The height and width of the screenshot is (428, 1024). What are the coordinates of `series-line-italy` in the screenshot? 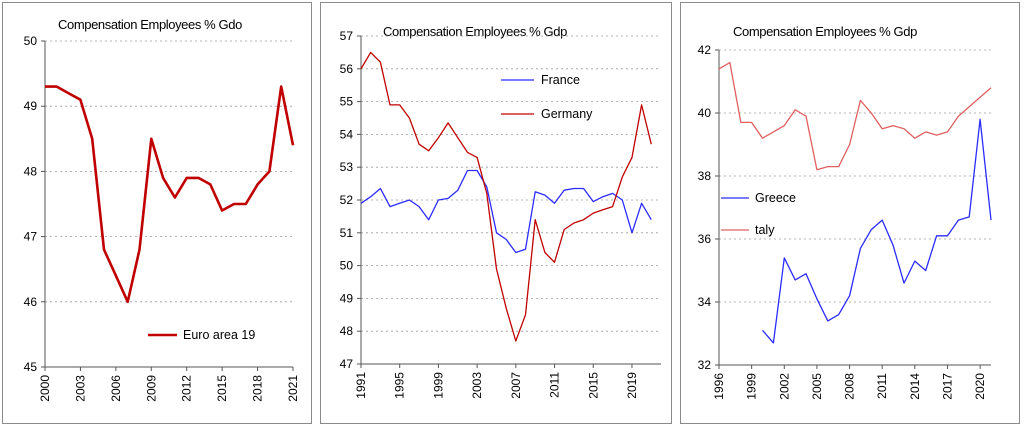 It's located at (855, 116).